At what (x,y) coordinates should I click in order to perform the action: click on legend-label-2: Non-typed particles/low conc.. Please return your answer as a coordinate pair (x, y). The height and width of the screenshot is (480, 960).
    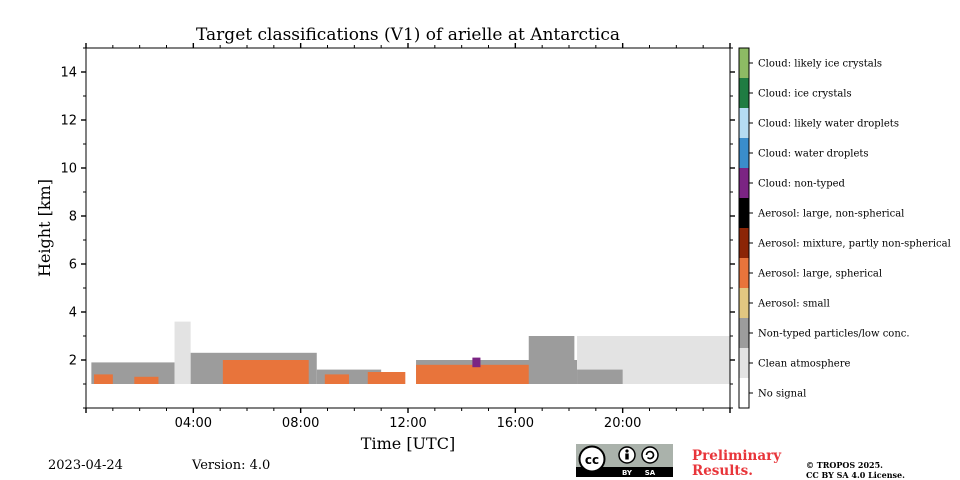
    Looking at the image, I should click on (834, 334).